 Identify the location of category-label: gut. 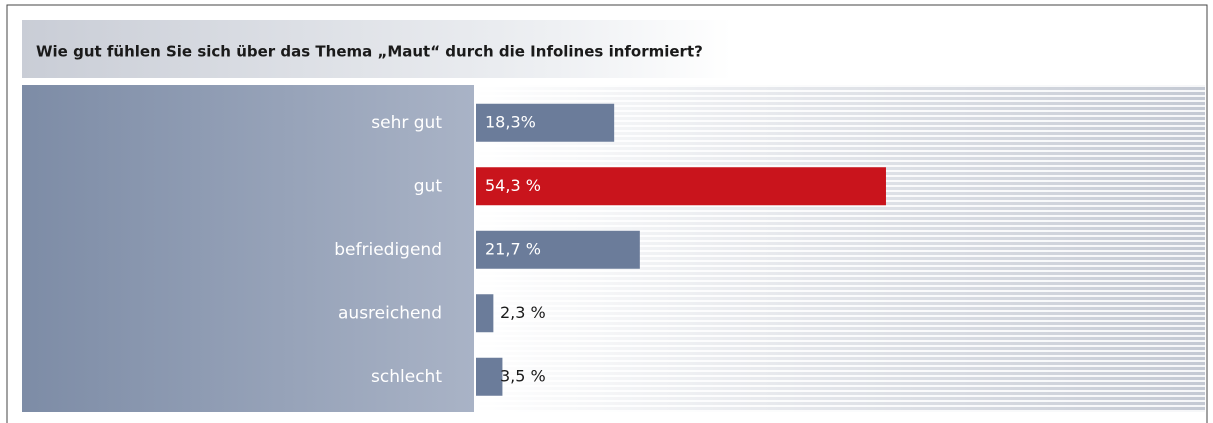
(428, 186).